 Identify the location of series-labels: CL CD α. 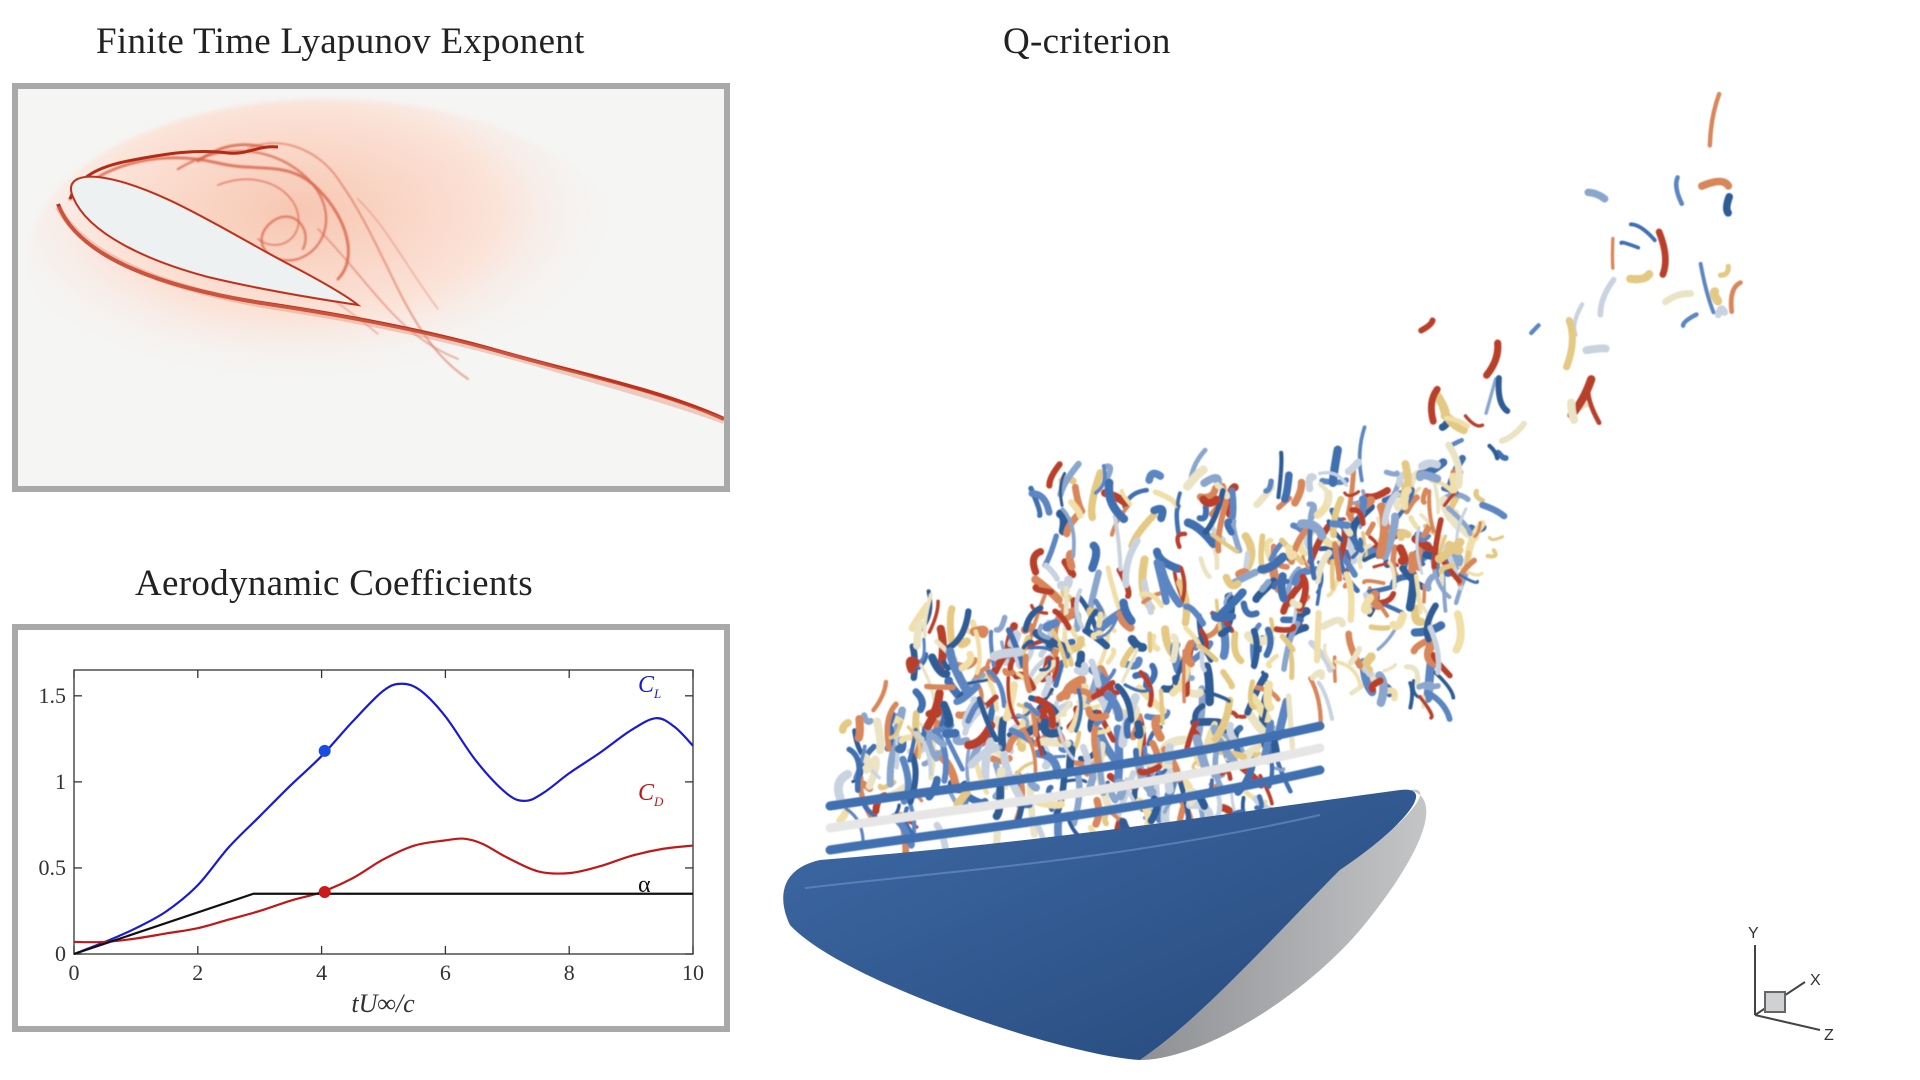
(651, 785).